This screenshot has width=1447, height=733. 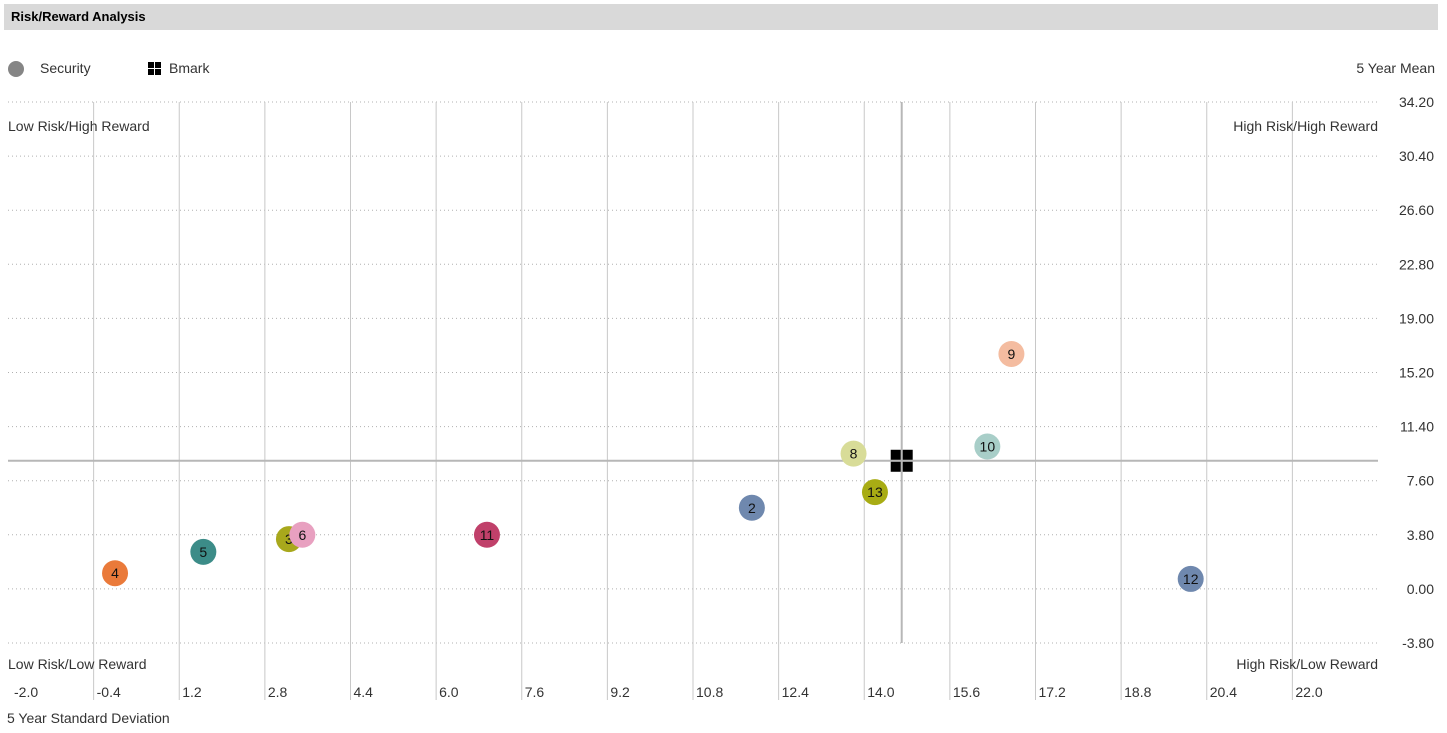 I want to click on security-point-label: 12, so click(x=1191, y=579).